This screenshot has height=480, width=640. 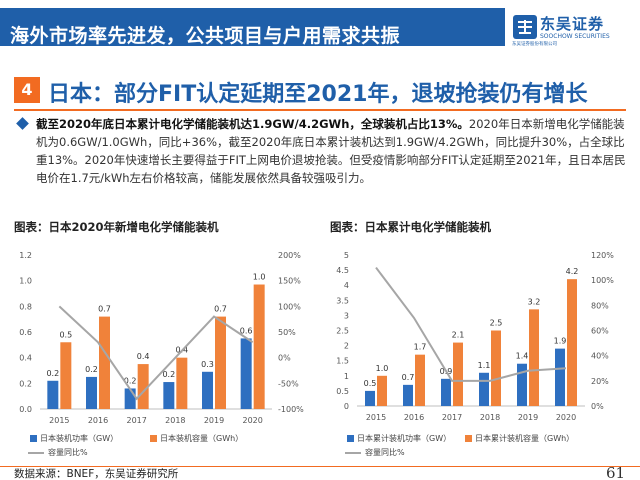 What do you see at coordinates (616, 472) in the screenshot?
I see `page-number: 61` at bounding box center [616, 472].